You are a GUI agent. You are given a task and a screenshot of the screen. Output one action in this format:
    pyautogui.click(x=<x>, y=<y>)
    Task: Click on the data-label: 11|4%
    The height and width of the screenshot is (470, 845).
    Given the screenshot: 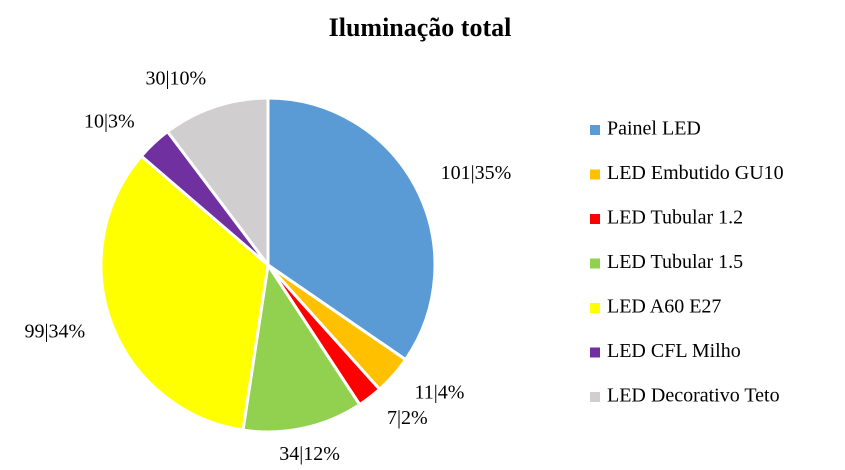 What is the action you would take?
    pyautogui.click(x=439, y=392)
    